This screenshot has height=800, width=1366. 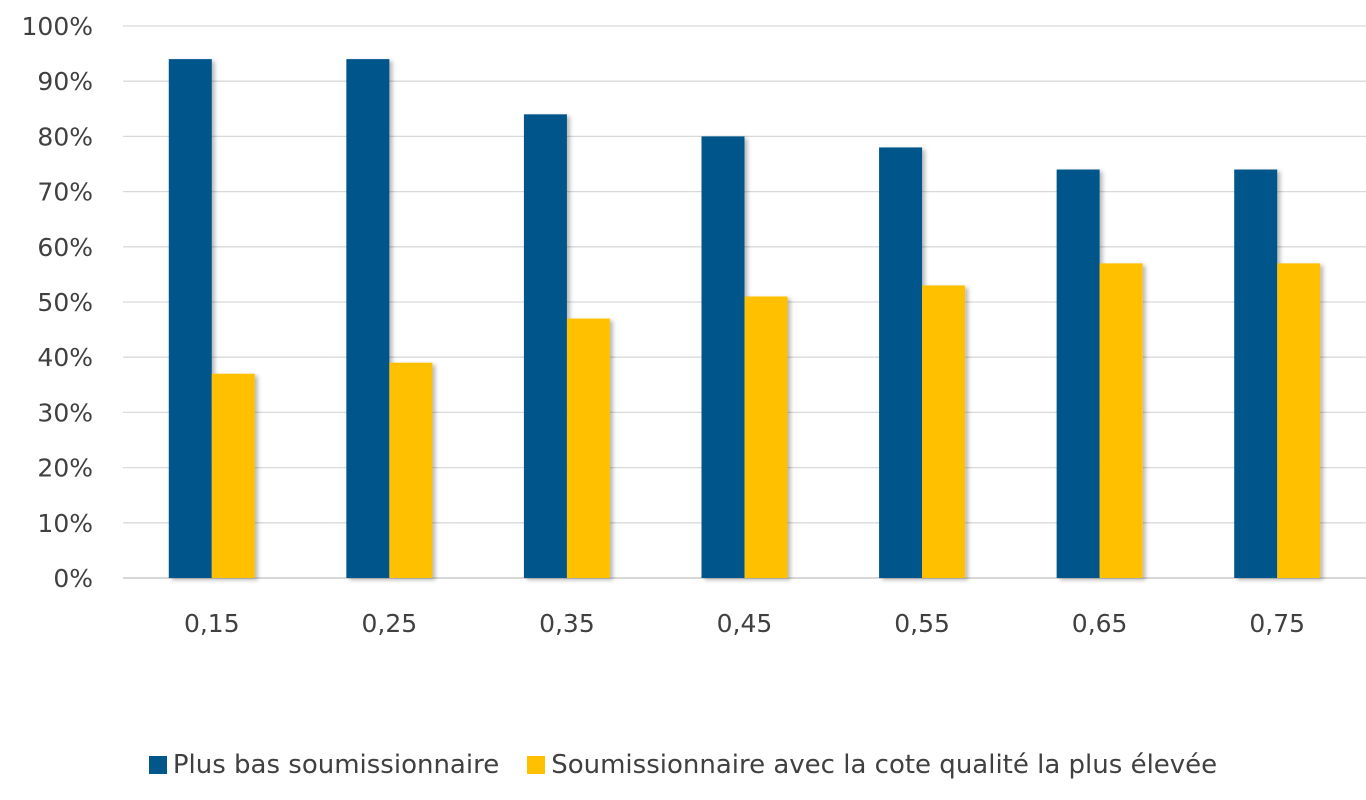 What do you see at coordinates (65, 302) in the screenshot?
I see `y-tick-label: 50%` at bounding box center [65, 302].